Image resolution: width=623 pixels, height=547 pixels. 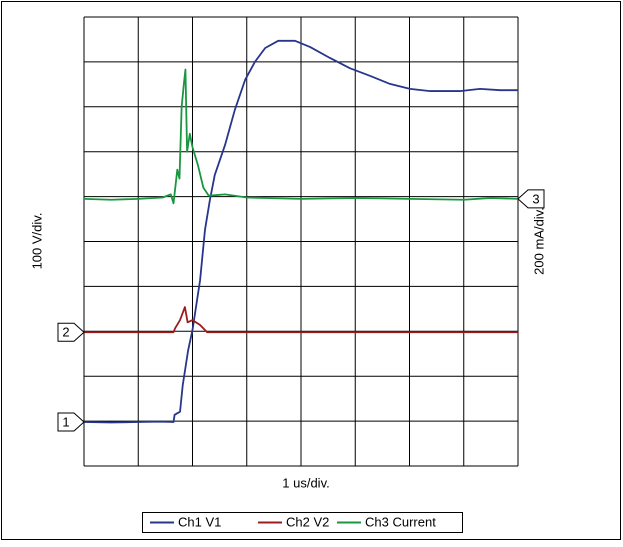 What do you see at coordinates (535, 198) in the screenshot?
I see `channel-marker-label: 3` at bounding box center [535, 198].